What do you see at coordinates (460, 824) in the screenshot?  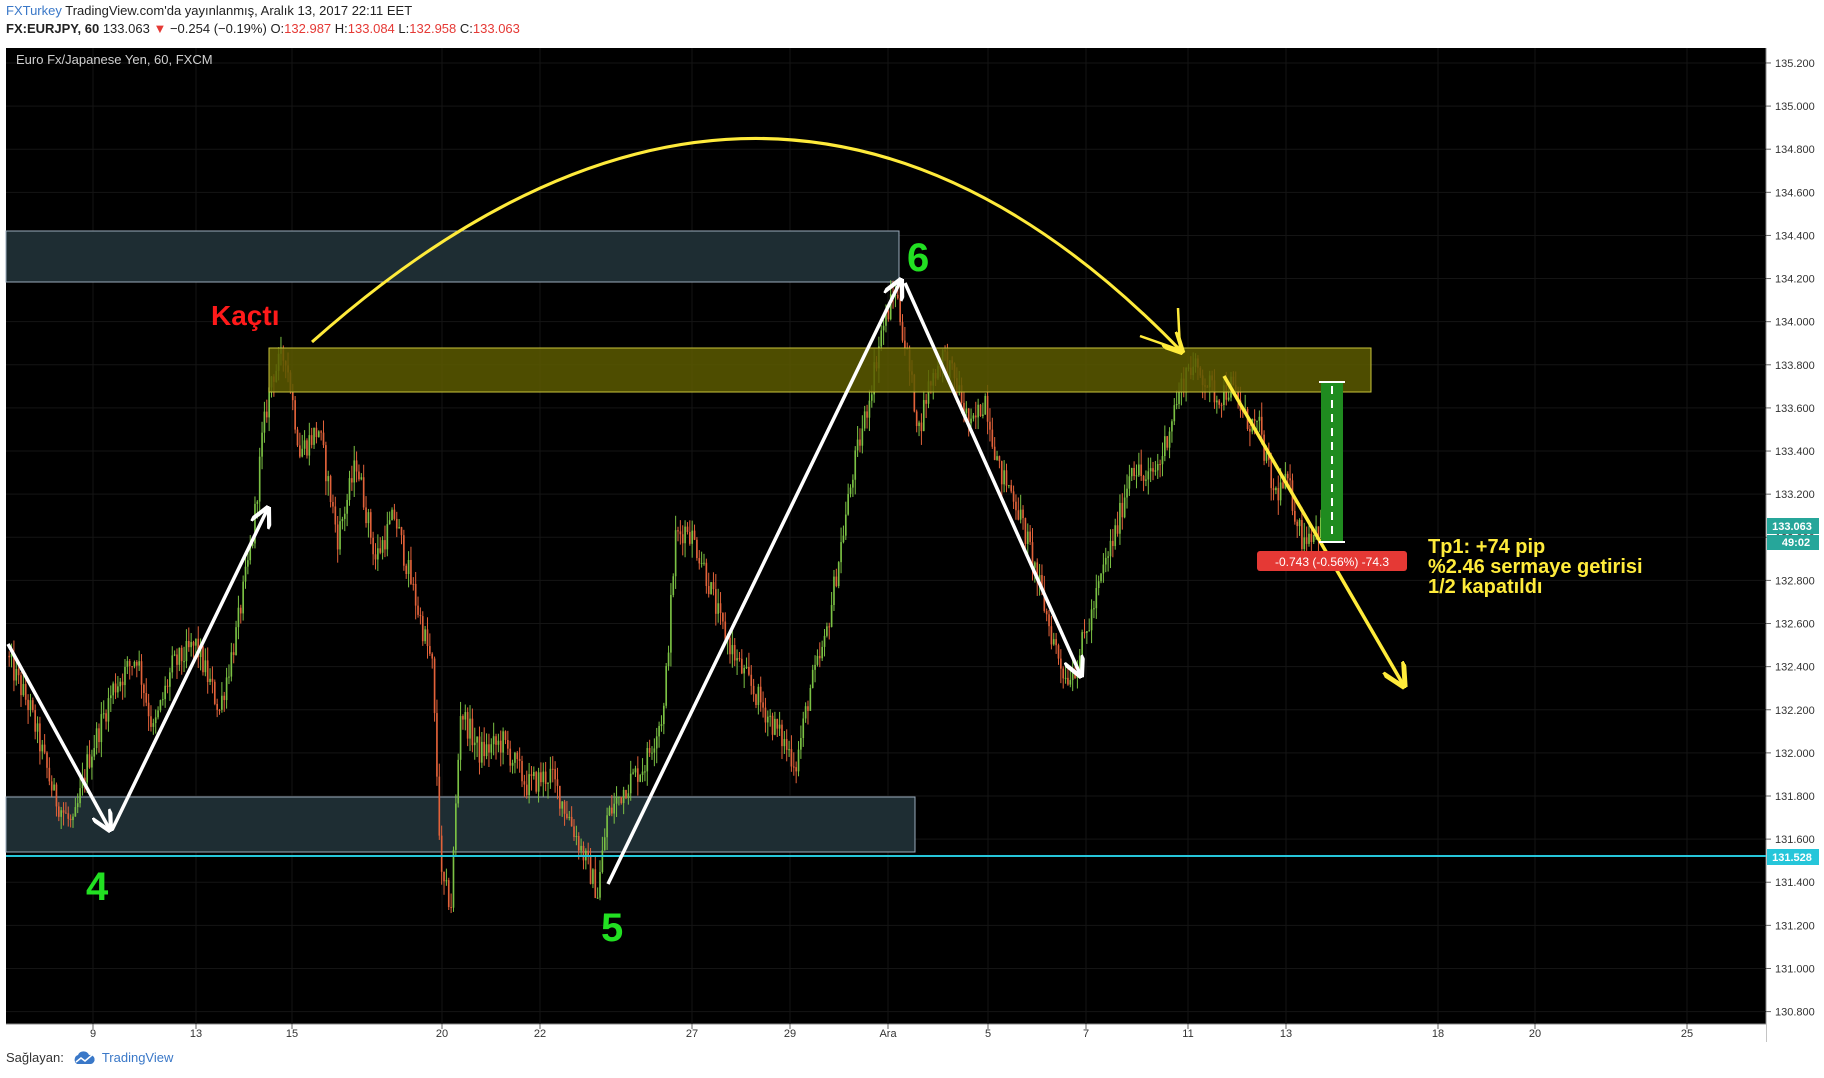 I see `support-box` at bounding box center [460, 824].